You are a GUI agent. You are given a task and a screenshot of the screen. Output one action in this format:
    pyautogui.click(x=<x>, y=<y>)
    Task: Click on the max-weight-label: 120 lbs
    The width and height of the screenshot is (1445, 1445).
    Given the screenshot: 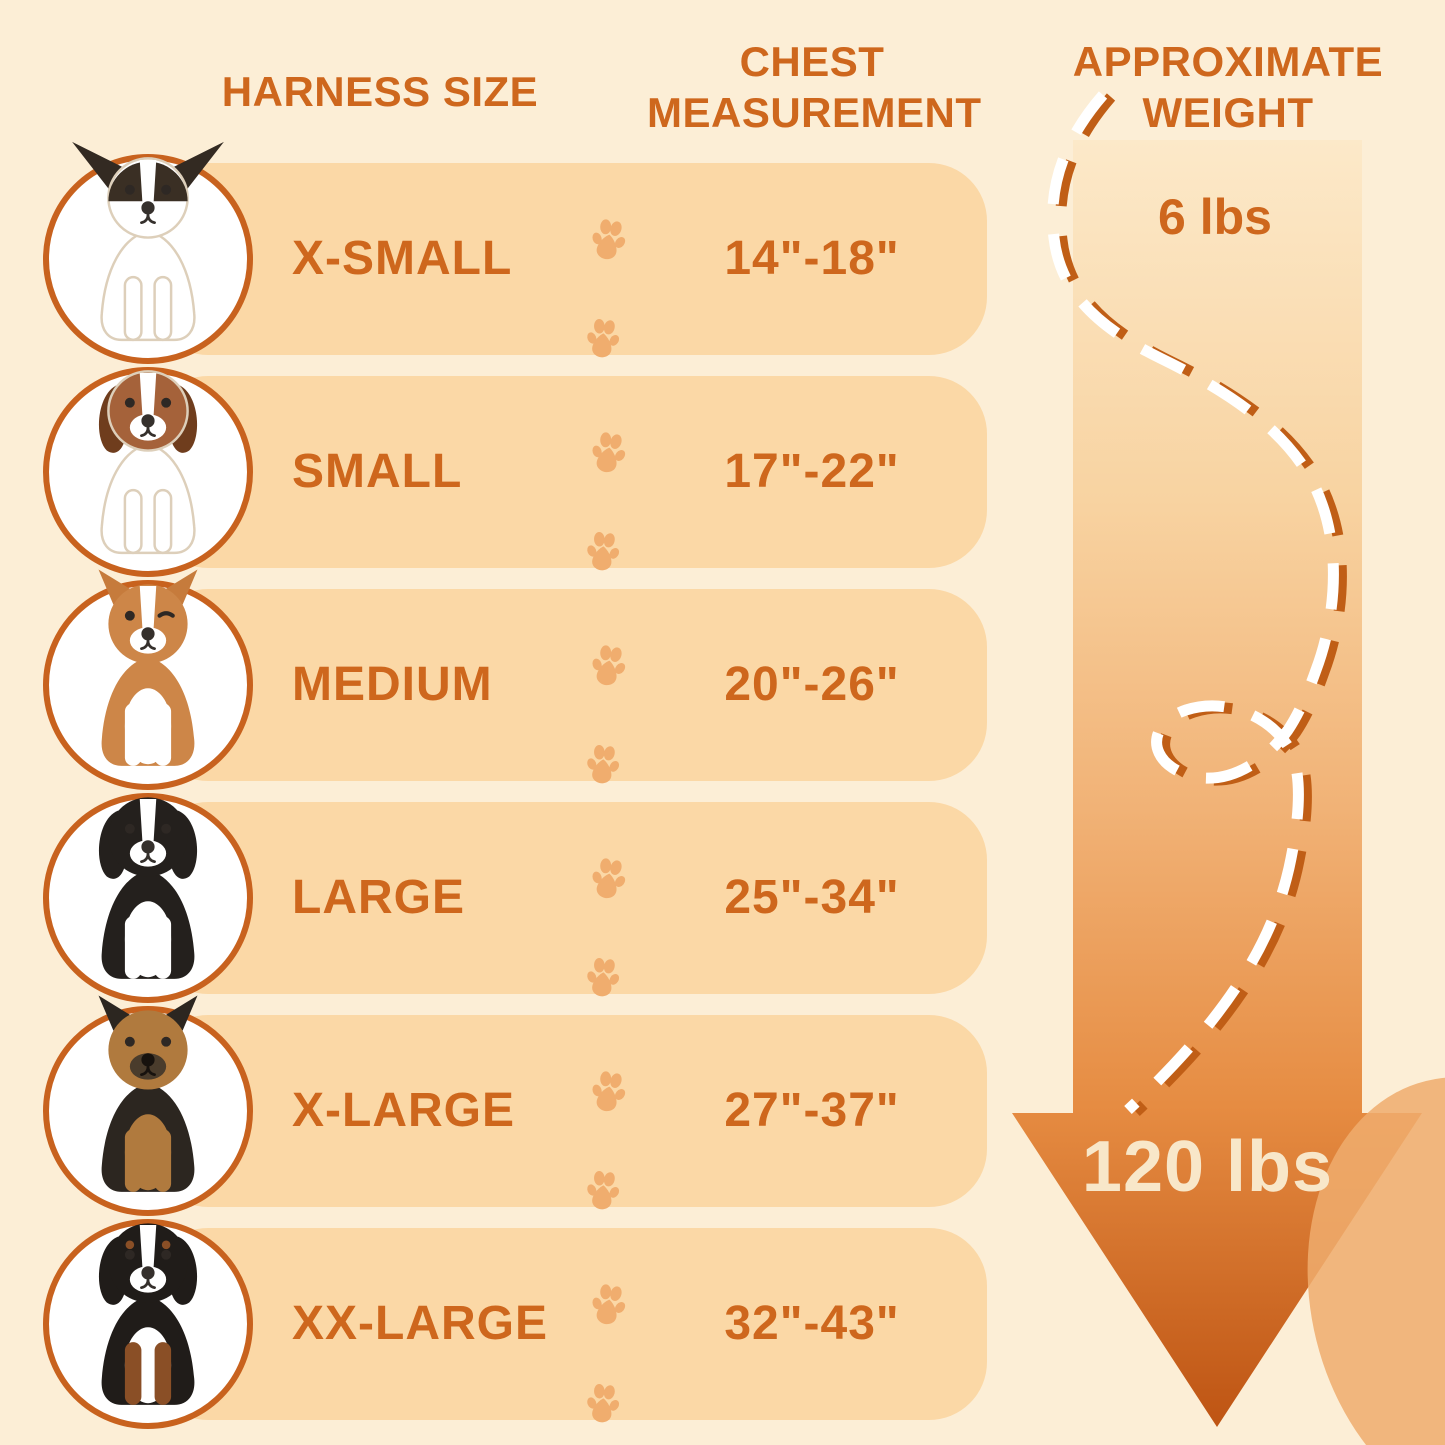 What is the action you would take?
    pyautogui.click(x=1207, y=1167)
    